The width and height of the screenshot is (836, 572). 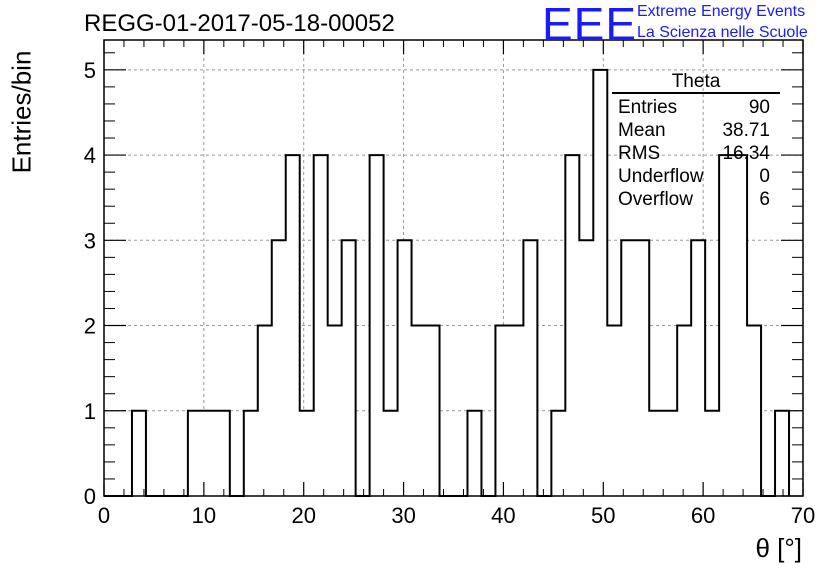 What do you see at coordinates (90, 326) in the screenshot?
I see `y-tick-label: 2` at bounding box center [90, 326].